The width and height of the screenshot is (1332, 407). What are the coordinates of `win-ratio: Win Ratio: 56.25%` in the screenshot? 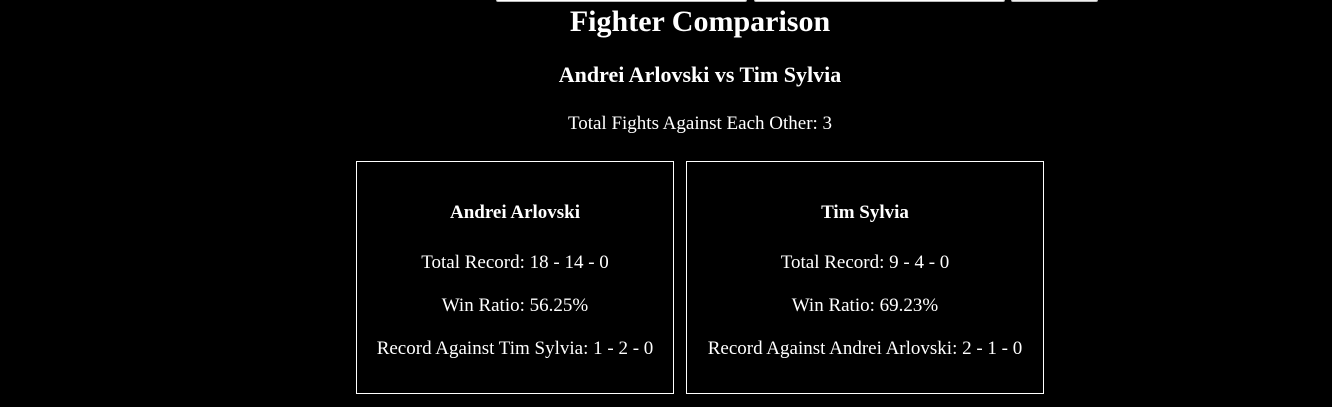 It's located at (515, 305).